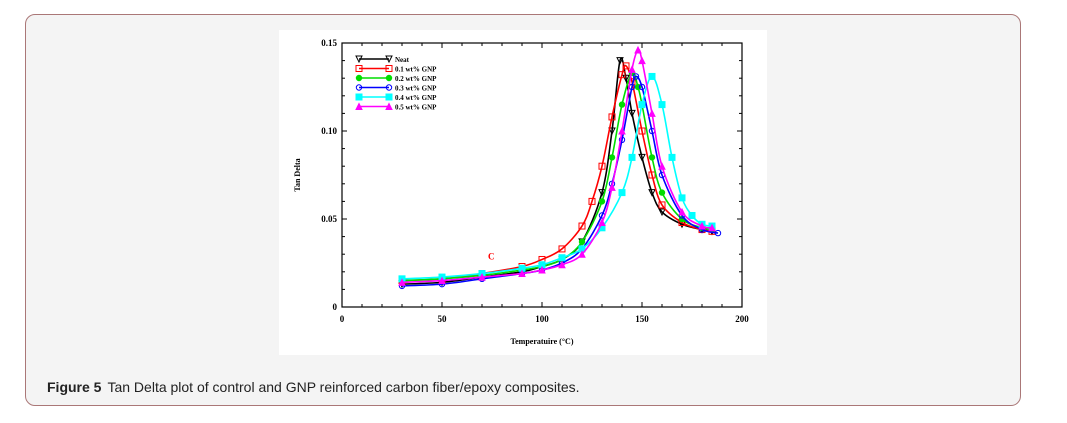  I want to click on y-tick-label: 0.05, so click(329, 219).